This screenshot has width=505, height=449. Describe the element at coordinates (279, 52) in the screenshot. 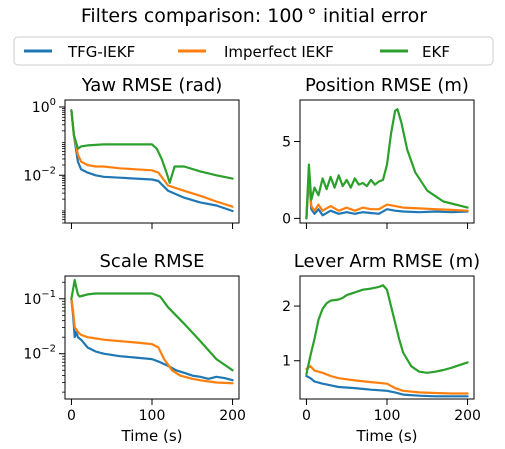

I see `legend-label-imperfect-iekf: Imperfect IEKF` at that location.